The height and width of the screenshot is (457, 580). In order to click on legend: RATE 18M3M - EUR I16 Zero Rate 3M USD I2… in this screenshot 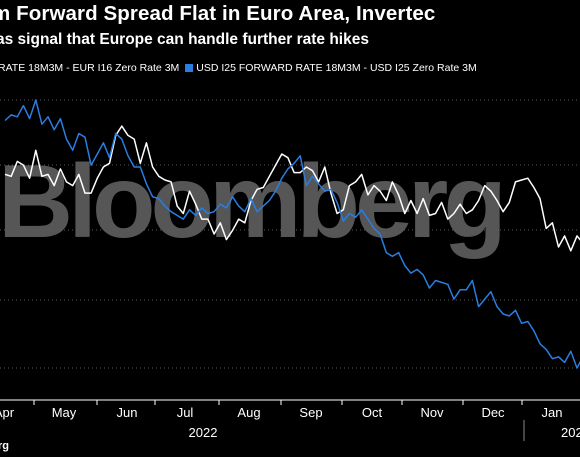, I will do `click(238, 68)`.